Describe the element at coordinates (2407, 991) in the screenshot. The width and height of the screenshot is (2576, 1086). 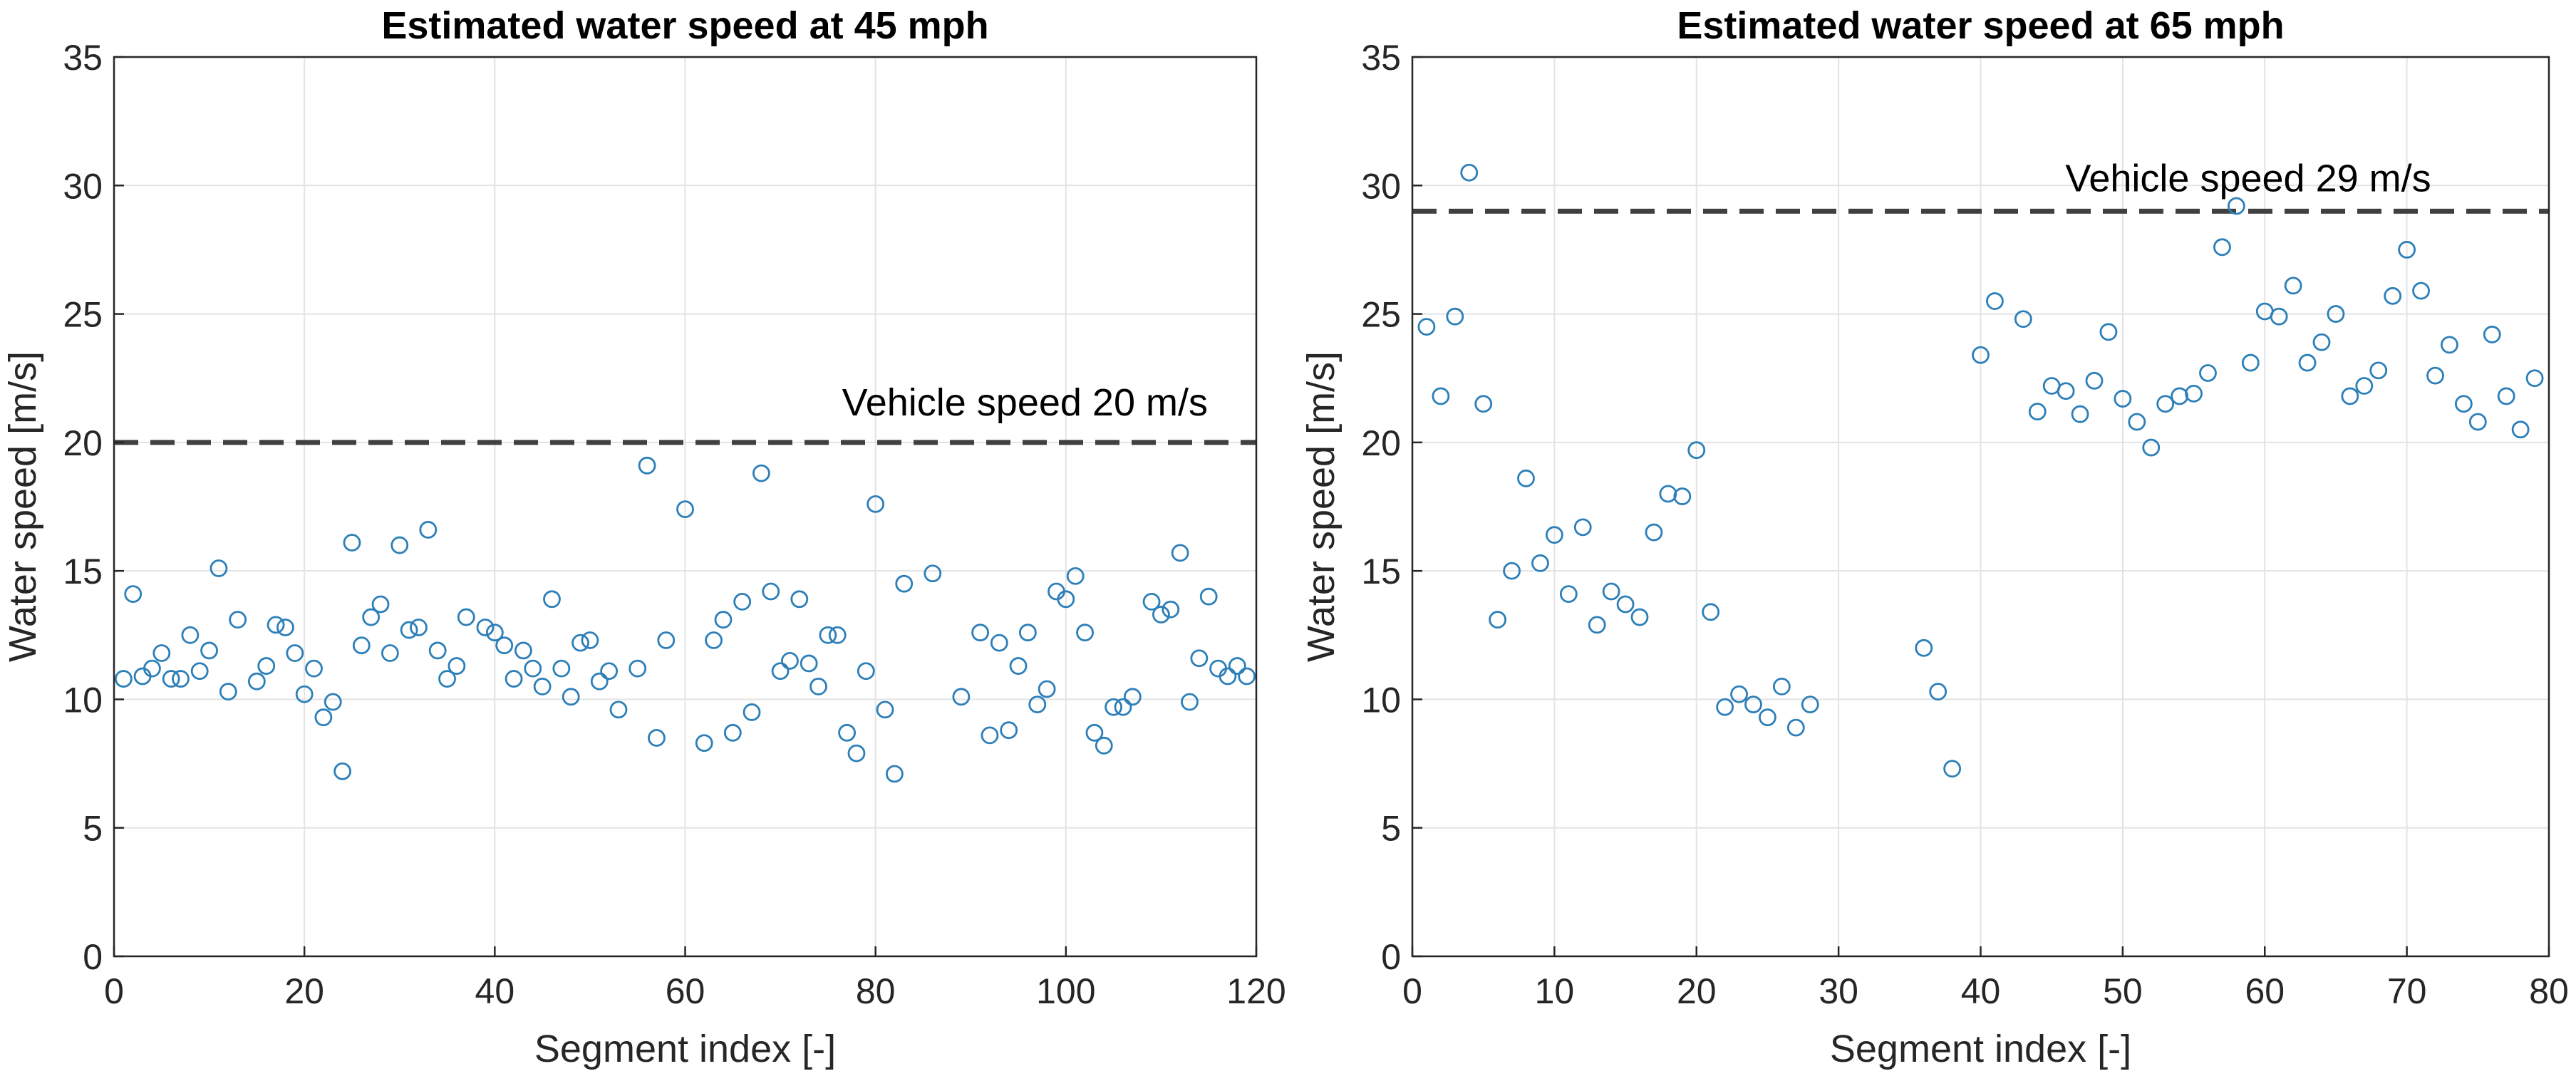
I see `x-tick-label: 70` at that location.